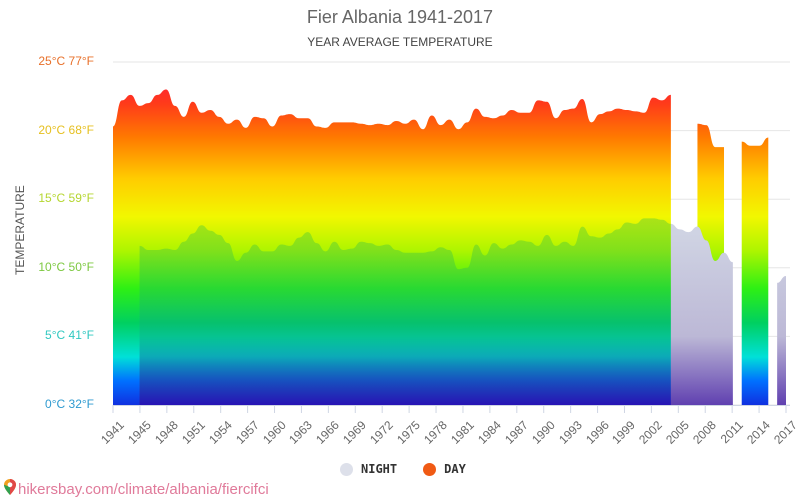  I want to click on chart-title: Fier Albania 1941-2017, so click(400, 17).